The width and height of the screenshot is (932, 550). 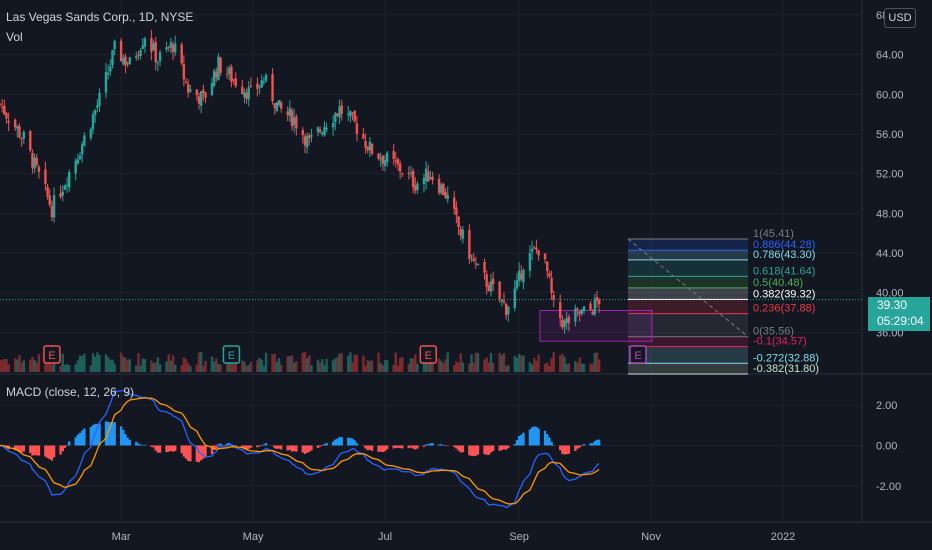 What do you see at coordinates (890, 95) in the screenshot?
I see `price-tick-label: 60.00` at bounding box center [890, 95].